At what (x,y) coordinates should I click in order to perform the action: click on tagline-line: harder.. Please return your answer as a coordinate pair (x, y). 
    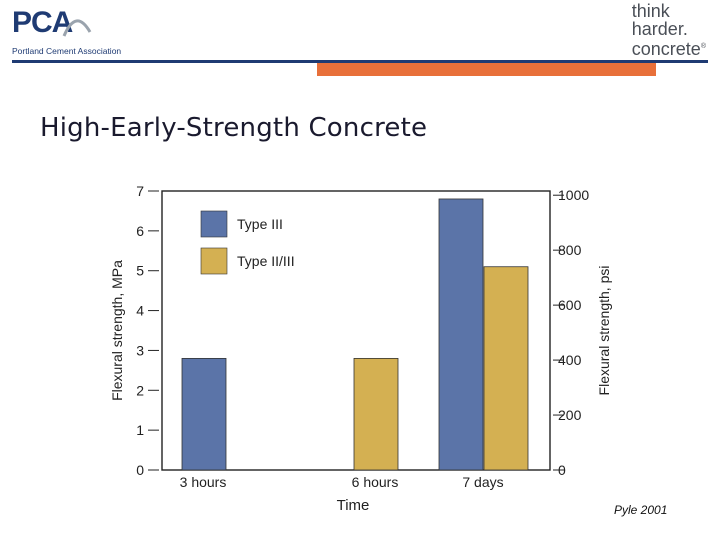
    Looking at the image, I should click on (659, 29).